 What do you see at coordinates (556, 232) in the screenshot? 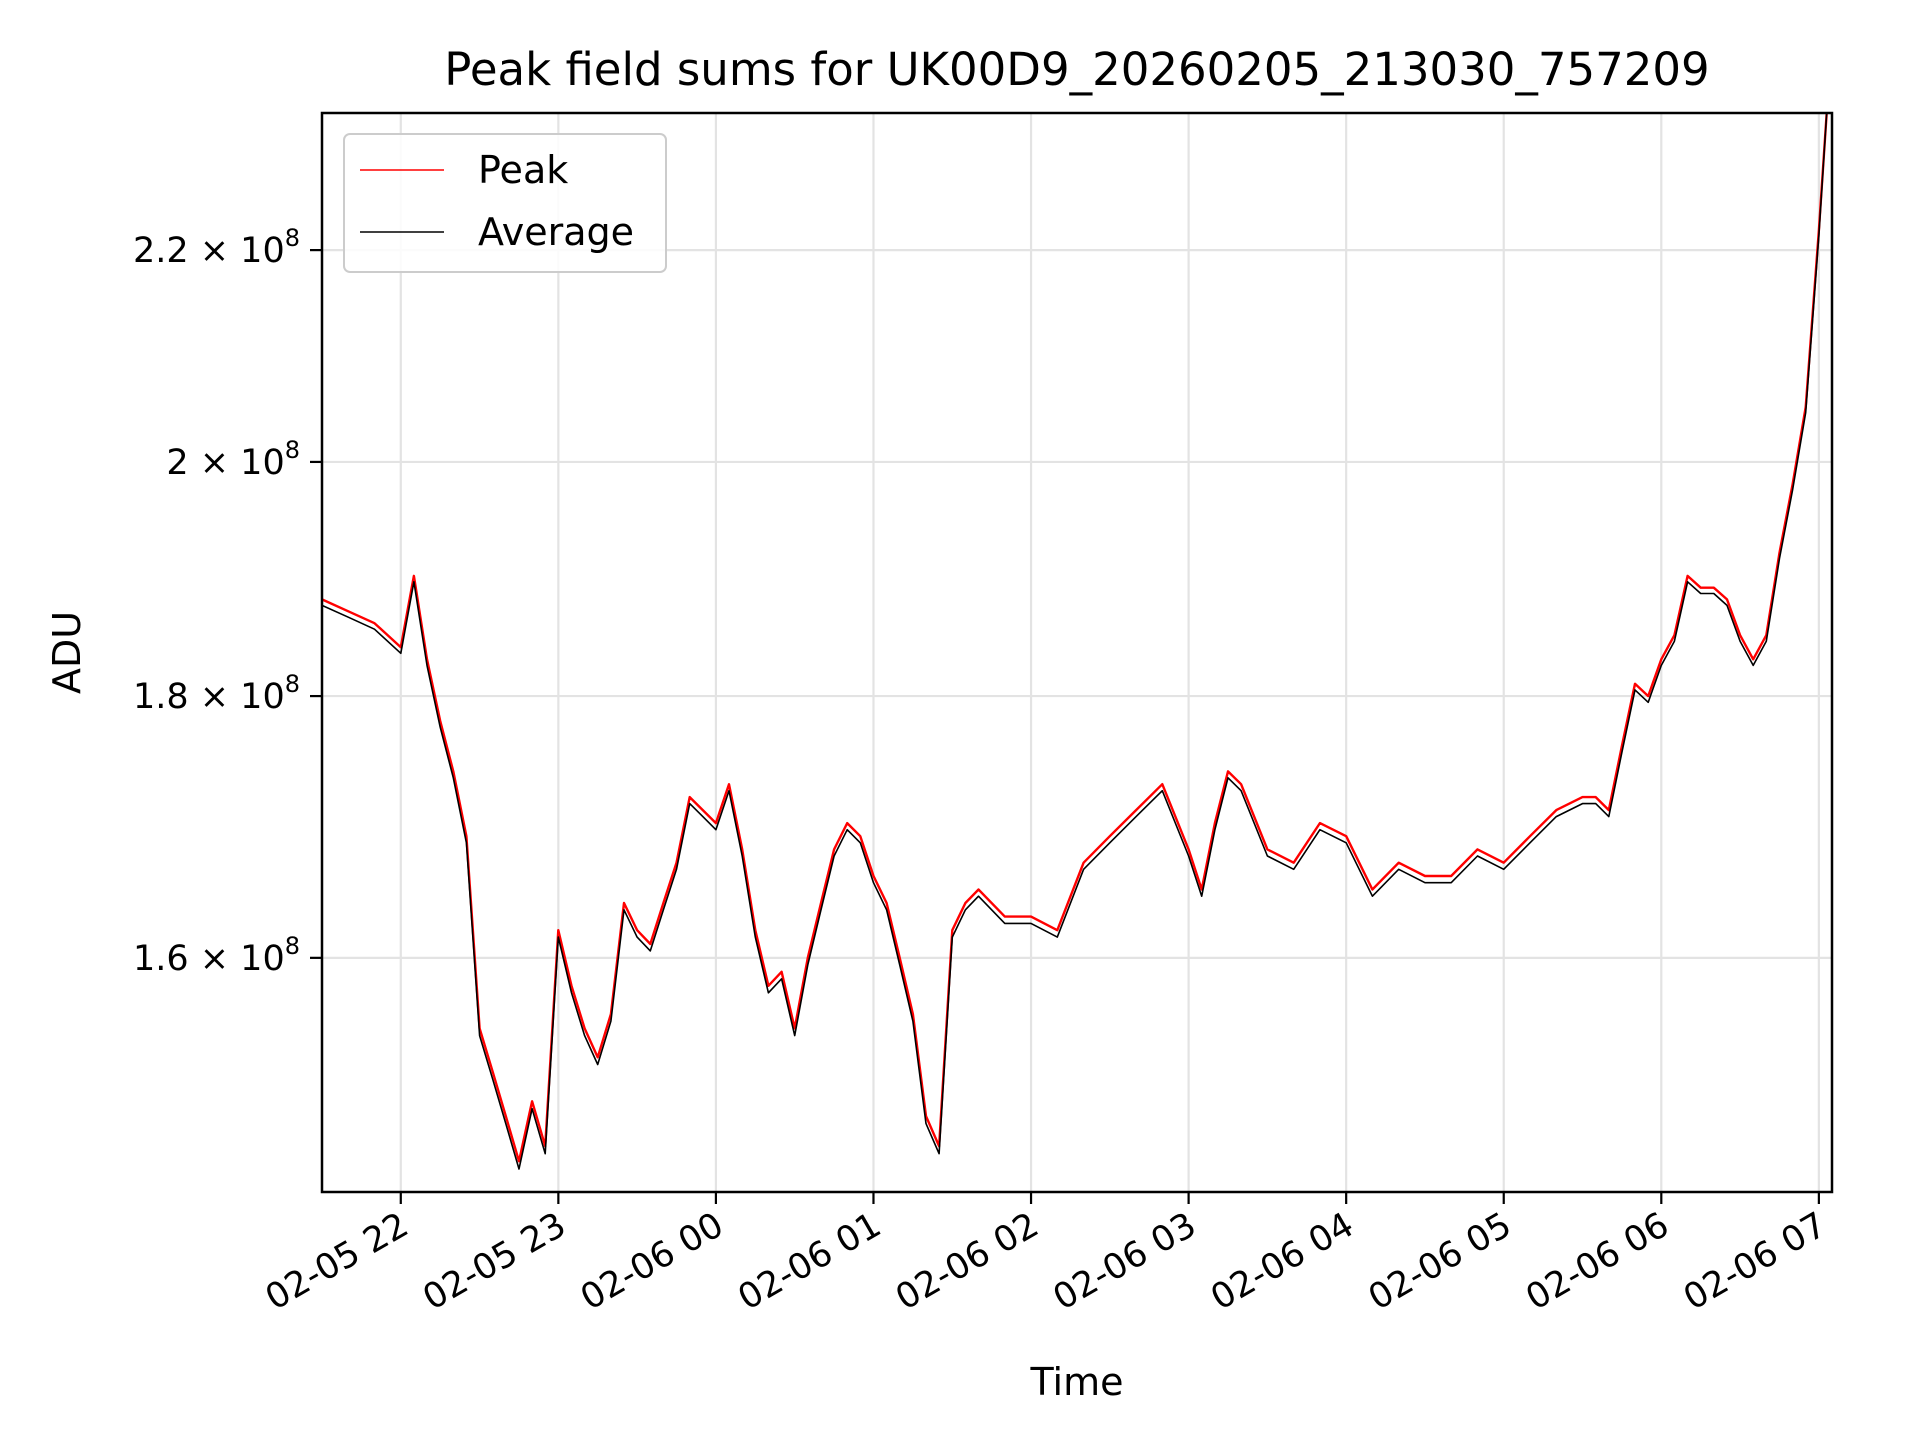
I see `legend-label-average: Average` at bounding box center [556, 232].